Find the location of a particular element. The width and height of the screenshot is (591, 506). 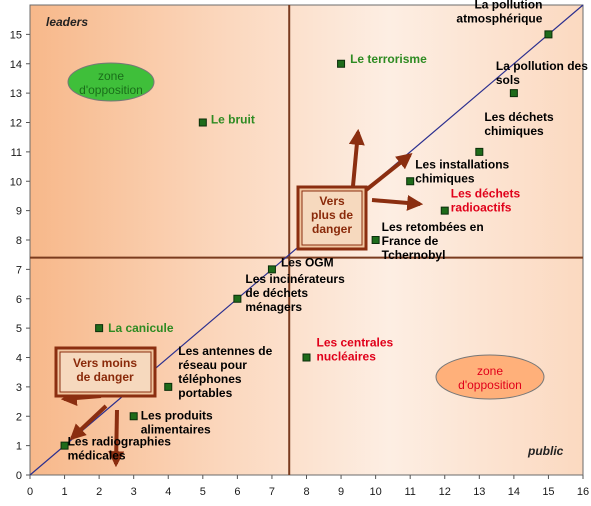

data-point-label-line: Les déchets is located at coordinates (486, 194).